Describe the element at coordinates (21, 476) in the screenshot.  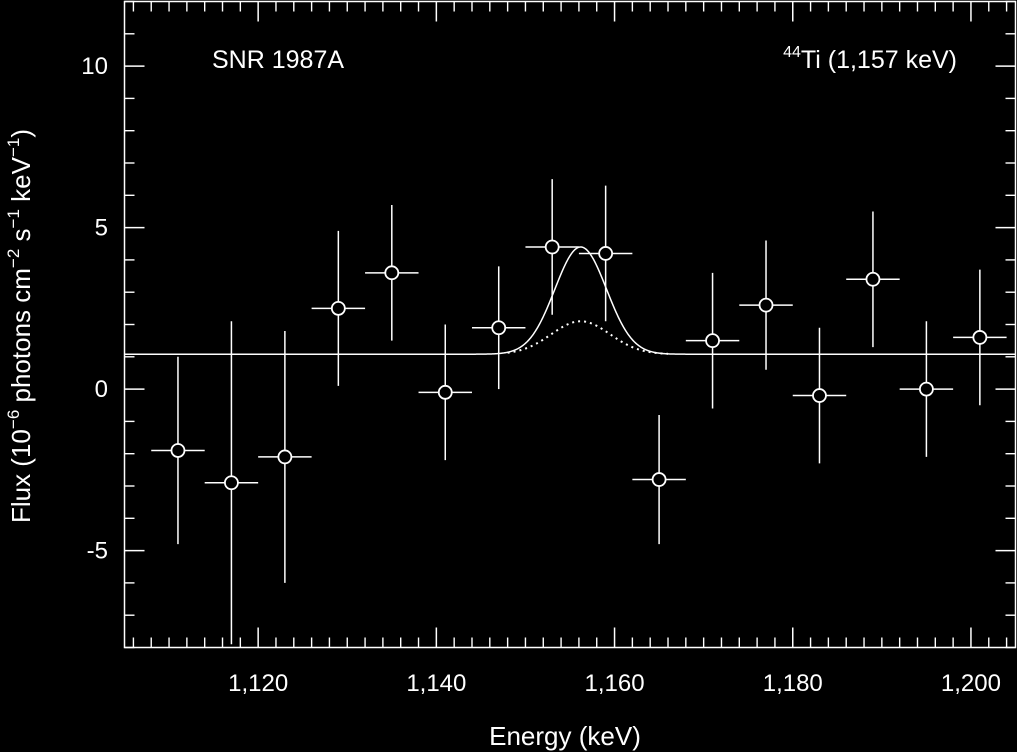
I see `y-axis-title-text: Flux (10` at that location.